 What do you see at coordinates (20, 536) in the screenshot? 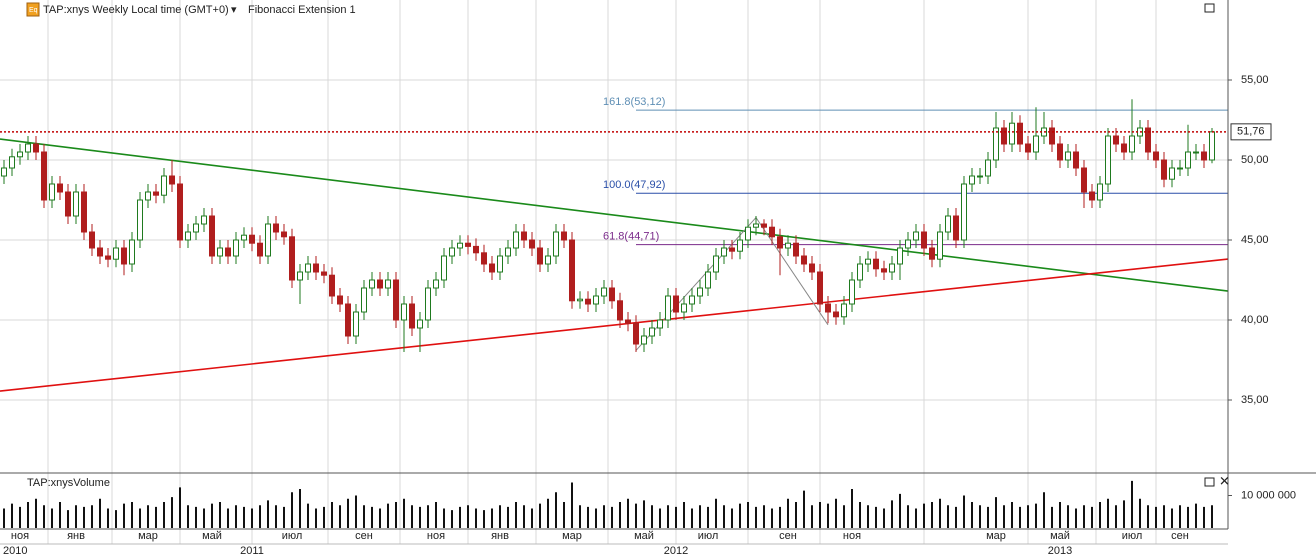
I see `x-tick-label: ноя` at bounding box center [20, 536].